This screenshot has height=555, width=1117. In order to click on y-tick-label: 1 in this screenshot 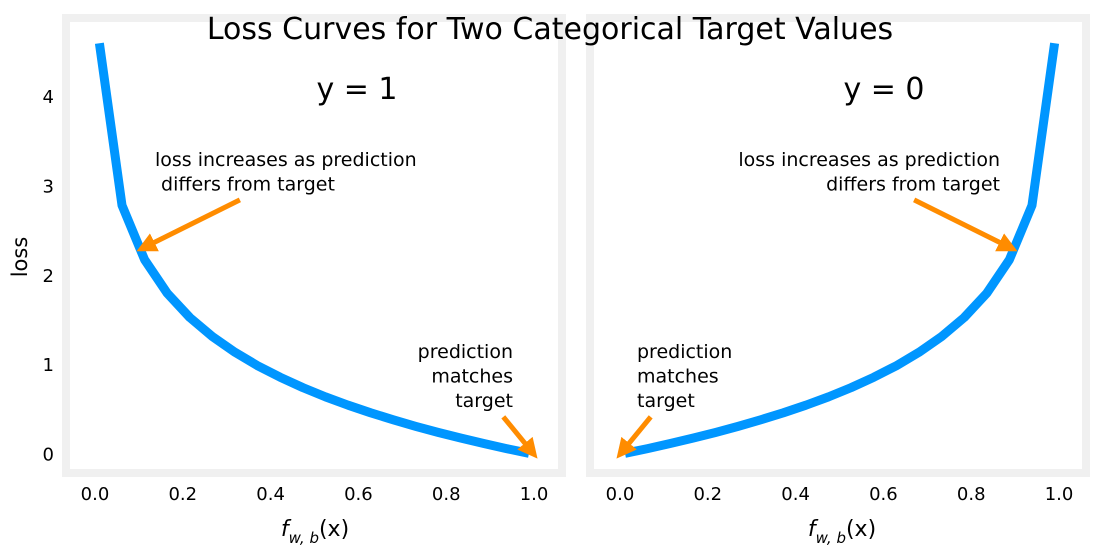, I will do `click(48, 365)`.